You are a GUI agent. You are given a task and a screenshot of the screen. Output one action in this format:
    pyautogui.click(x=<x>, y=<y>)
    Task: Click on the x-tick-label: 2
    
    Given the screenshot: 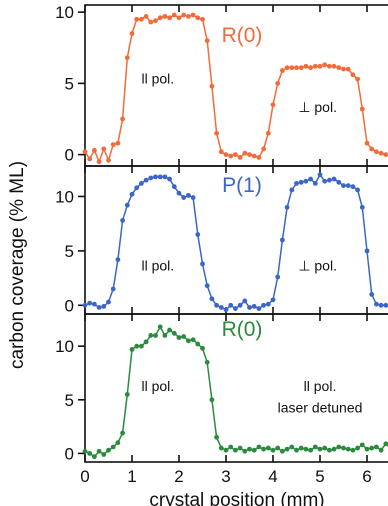 What is the action you would take?
    pyautogui.click(x=178, y=476)
    